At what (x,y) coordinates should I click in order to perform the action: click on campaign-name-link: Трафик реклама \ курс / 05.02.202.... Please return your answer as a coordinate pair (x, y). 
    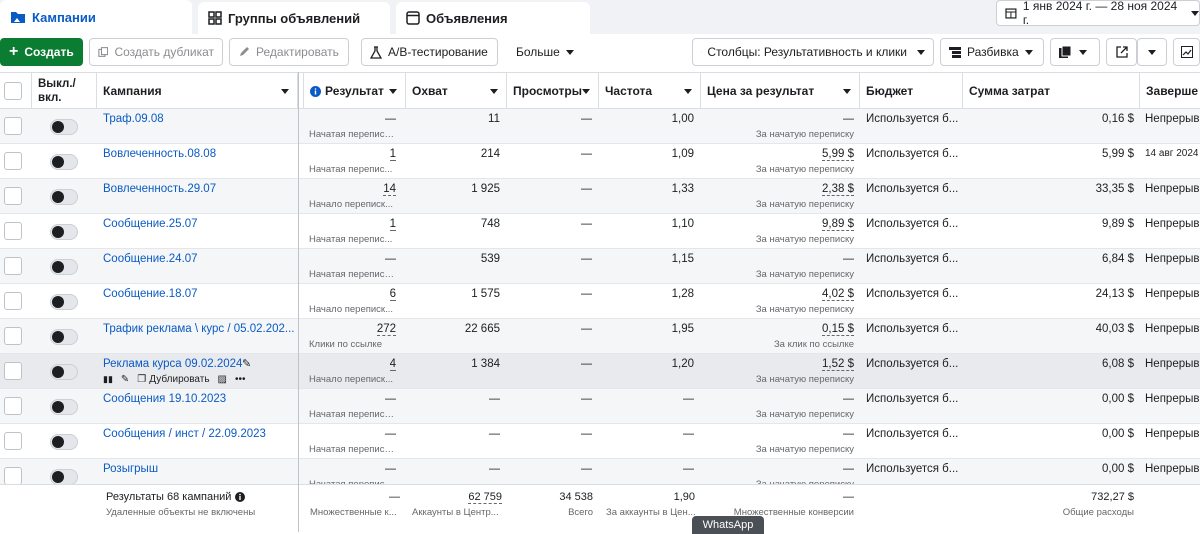
    Looking at the image, I should click on (199, 329).